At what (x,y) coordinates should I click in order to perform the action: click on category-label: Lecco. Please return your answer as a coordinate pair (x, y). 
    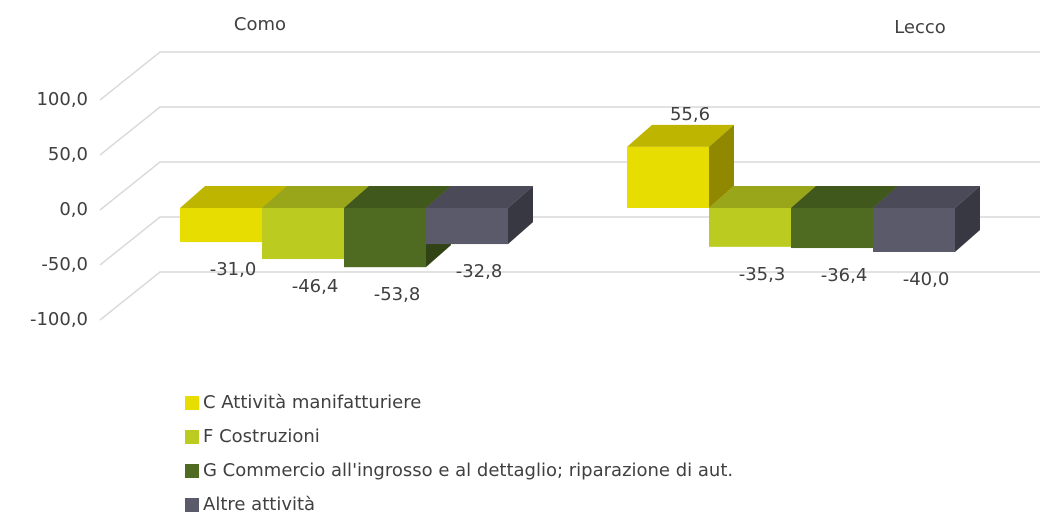
    Looking at the image, I should click on (920, 27).